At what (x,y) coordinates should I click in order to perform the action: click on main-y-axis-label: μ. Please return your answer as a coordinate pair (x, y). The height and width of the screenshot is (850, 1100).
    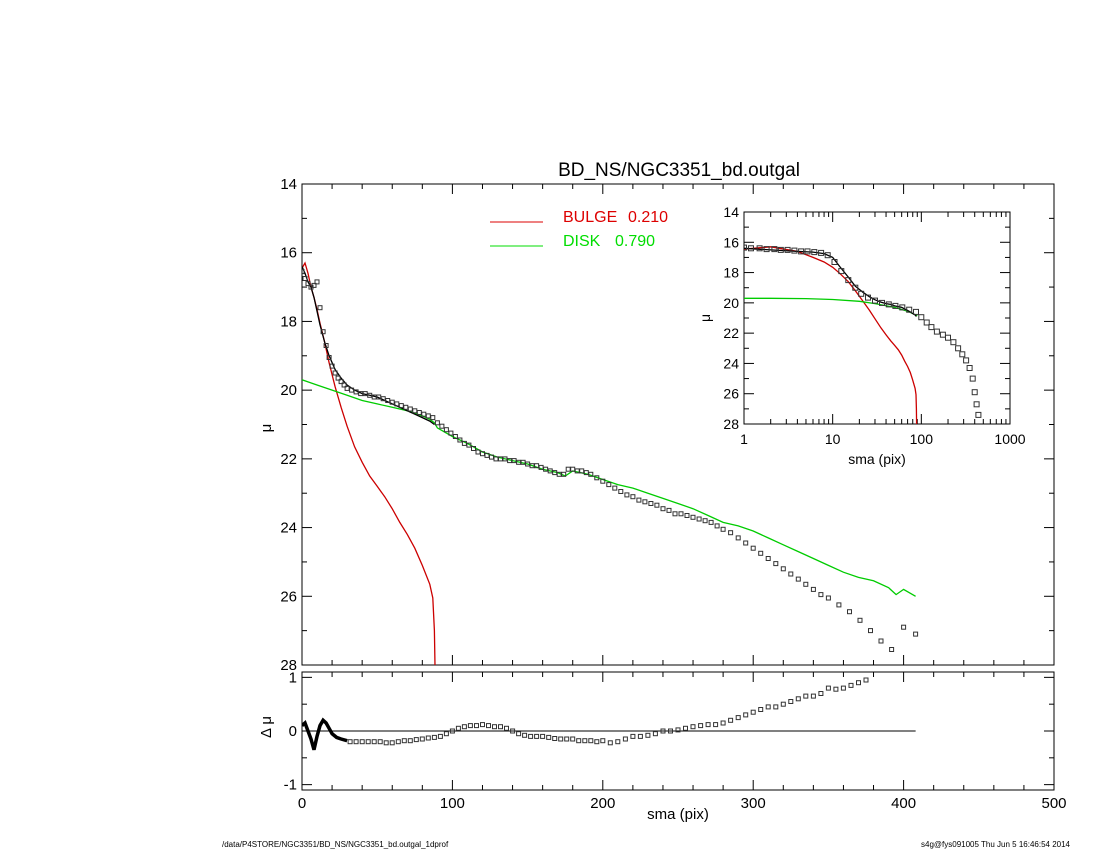
    Looking at the image, I should click on (266, 428).